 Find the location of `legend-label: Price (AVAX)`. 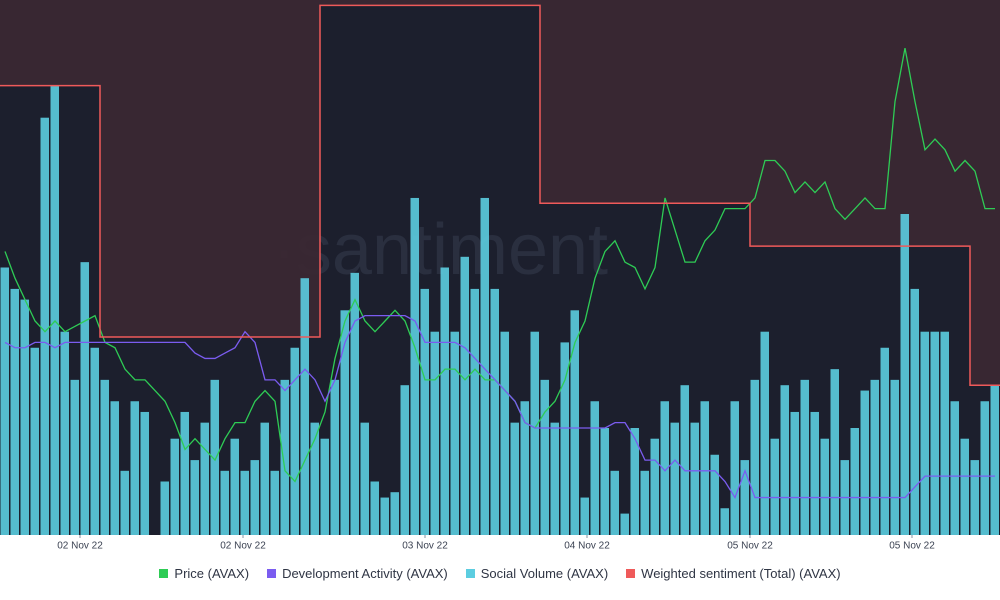

legend-label: Price (AVAX) is located at coordinates (212, 573).